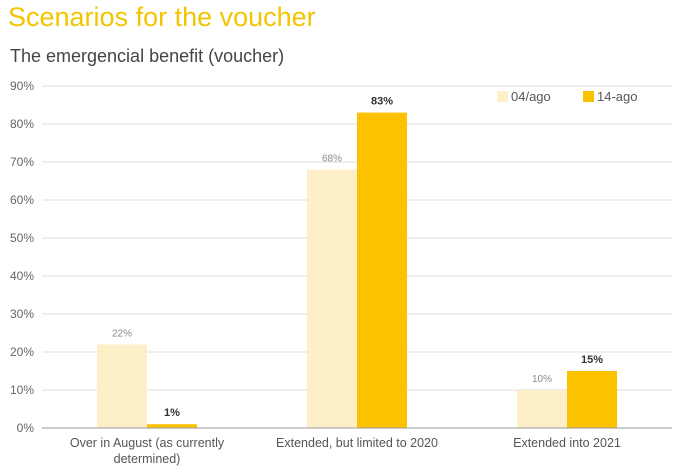 The height and width of the screenshot is (471, 680). I want to click on data-label: 68%, so click(332, 159).